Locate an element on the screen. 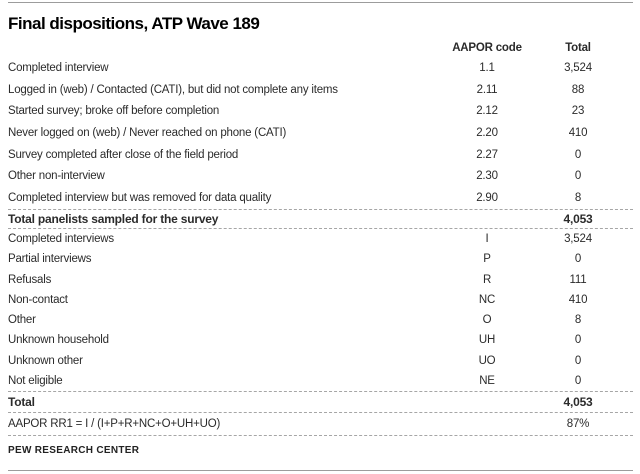 This screenshot has height=474, width=640. table-row: Partial interviews P 0 is located at coordinates (320, 259).